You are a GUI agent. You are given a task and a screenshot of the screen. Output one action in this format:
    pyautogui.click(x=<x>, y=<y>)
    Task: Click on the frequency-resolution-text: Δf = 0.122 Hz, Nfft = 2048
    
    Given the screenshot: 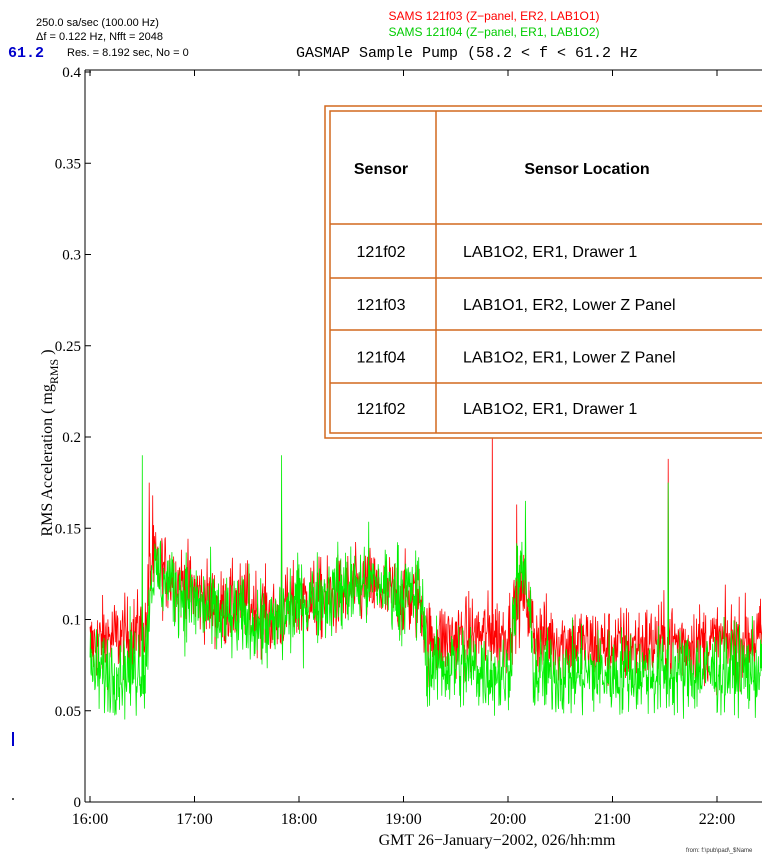 What is the action you would take?
    pyautogui.click(x=99, y=37)
    